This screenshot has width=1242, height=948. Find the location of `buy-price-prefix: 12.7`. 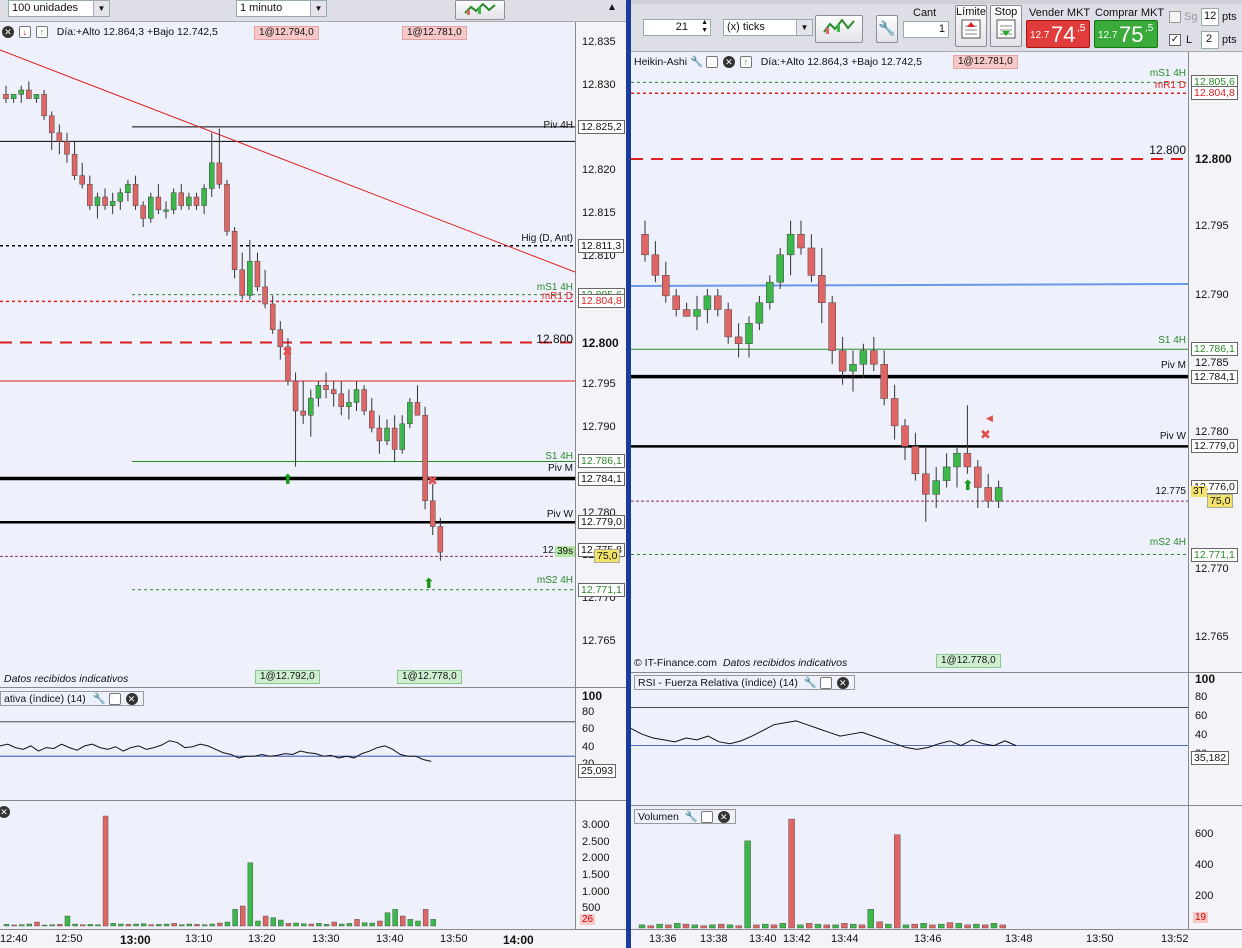

buy-price-prefix: 12.7 is located at coordinates (1108, 35).